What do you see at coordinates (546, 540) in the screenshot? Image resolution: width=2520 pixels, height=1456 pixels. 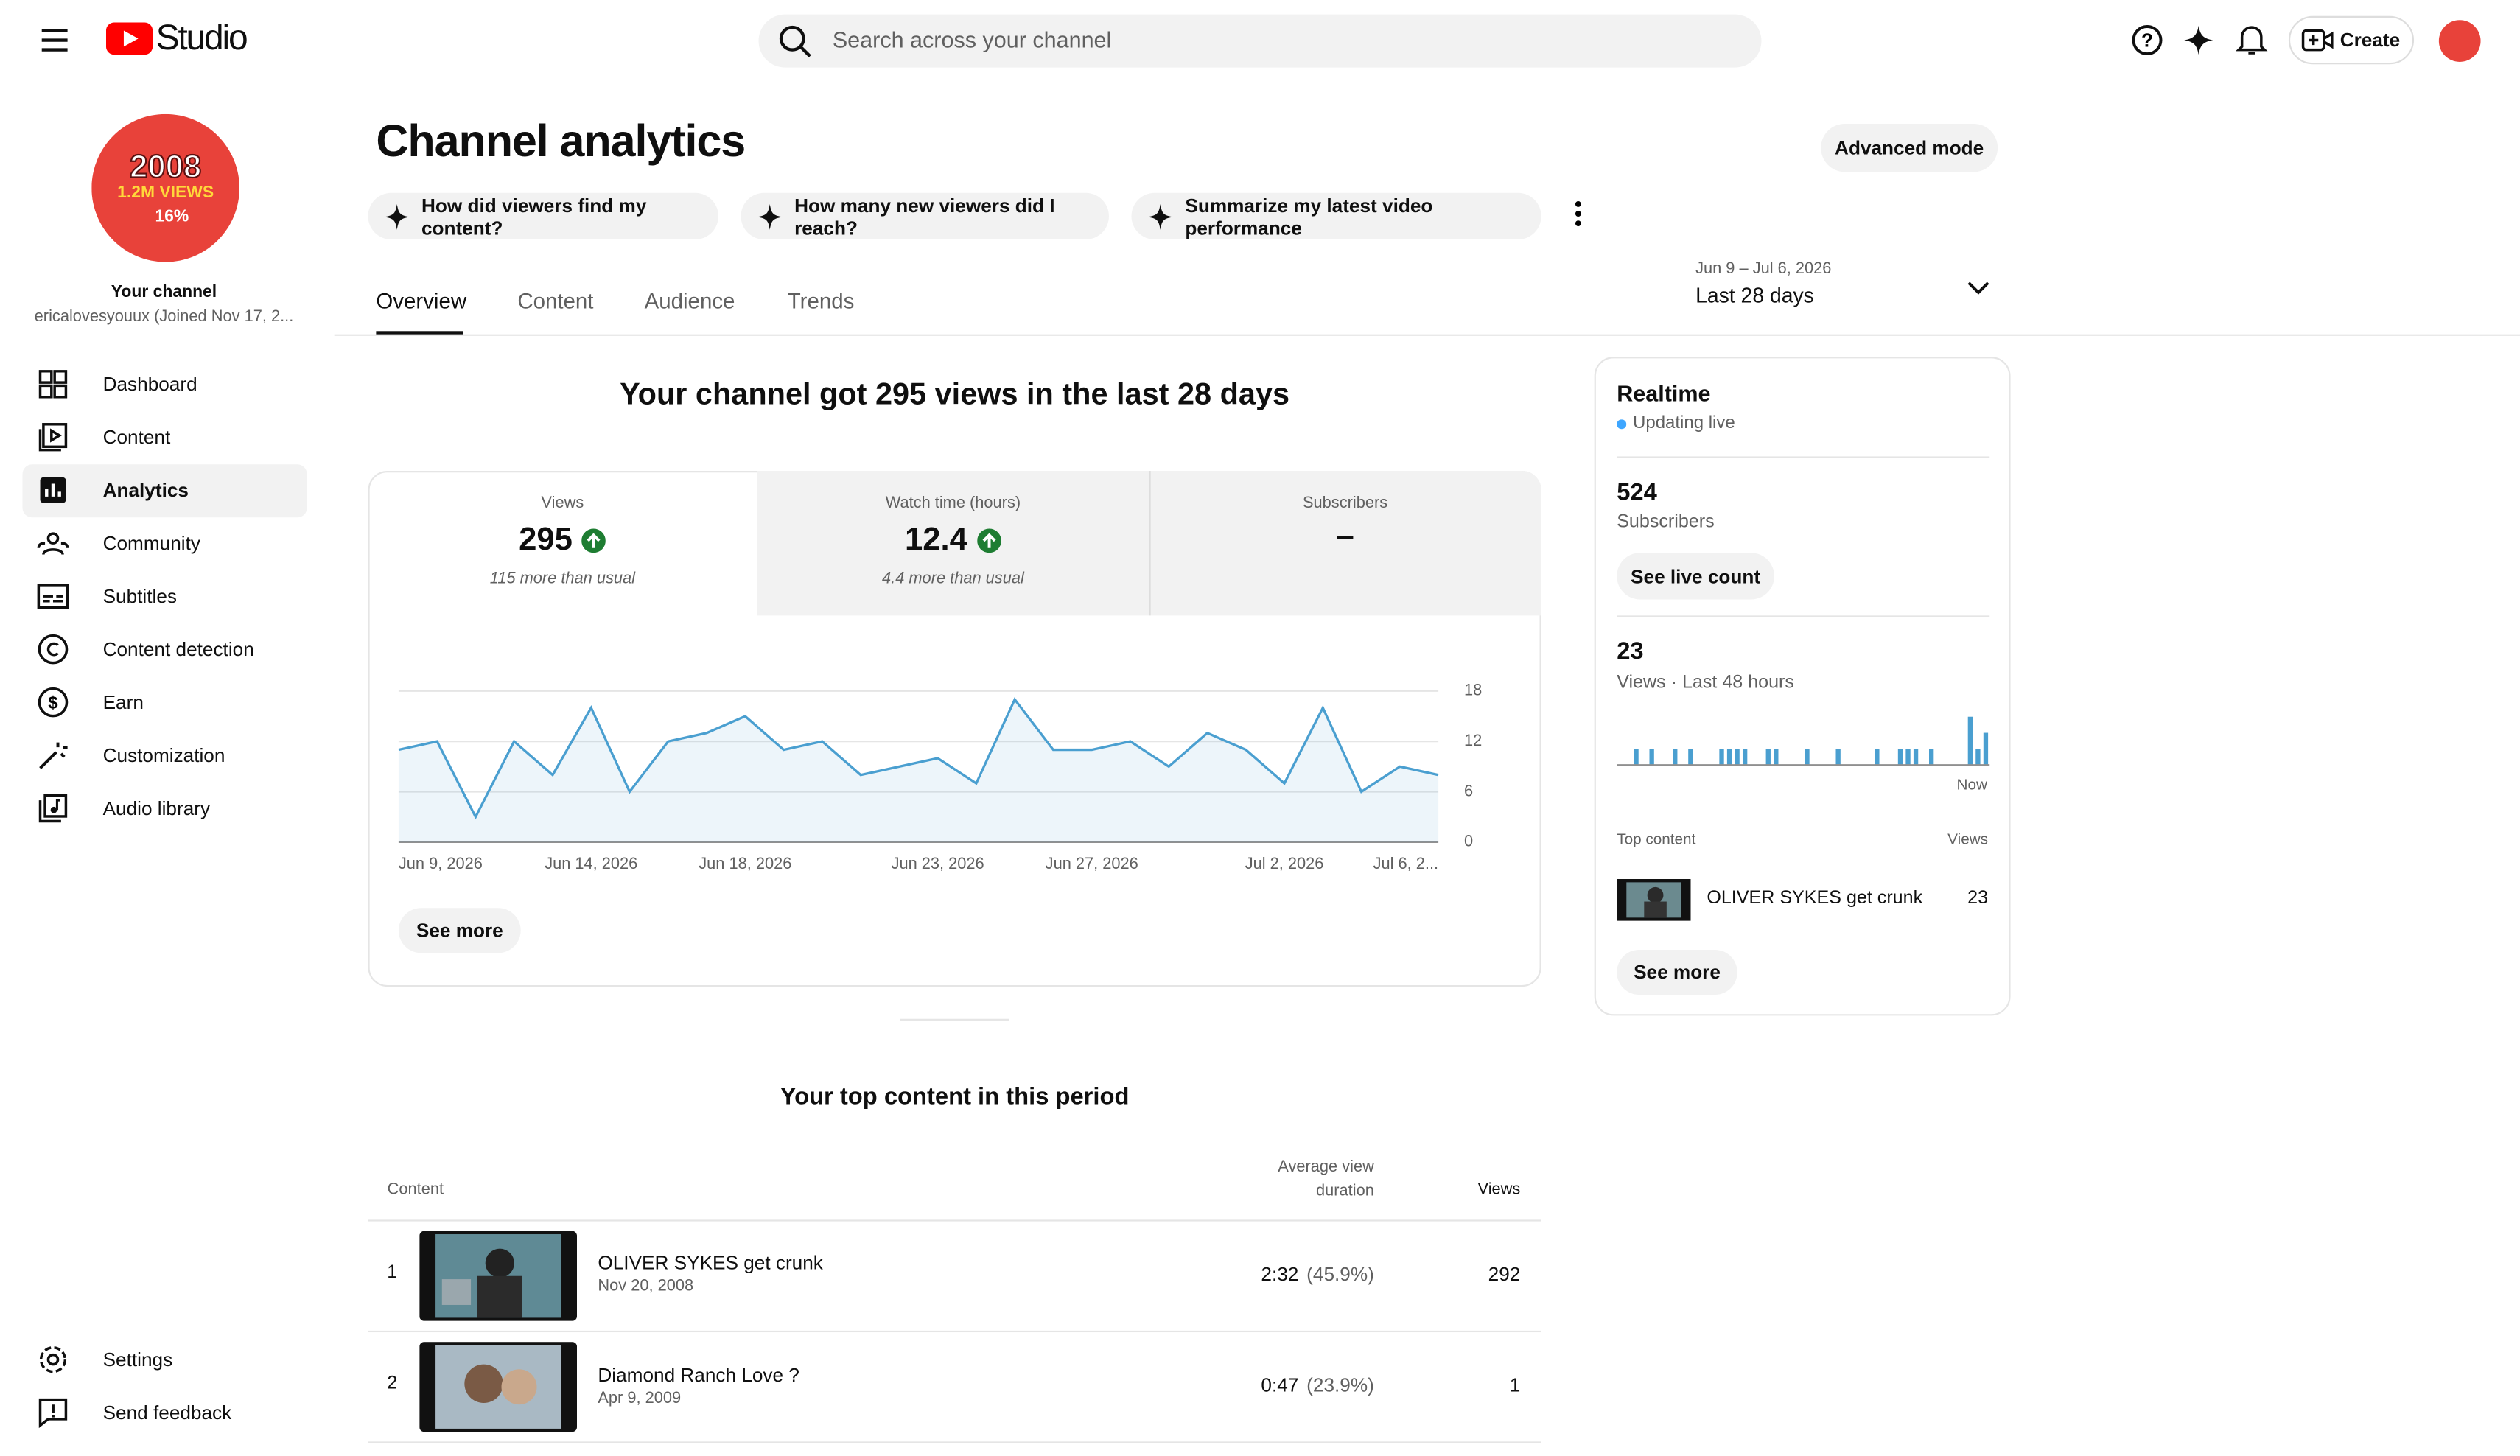 I see `metric-value: 295` at bounding box center [546, 540].